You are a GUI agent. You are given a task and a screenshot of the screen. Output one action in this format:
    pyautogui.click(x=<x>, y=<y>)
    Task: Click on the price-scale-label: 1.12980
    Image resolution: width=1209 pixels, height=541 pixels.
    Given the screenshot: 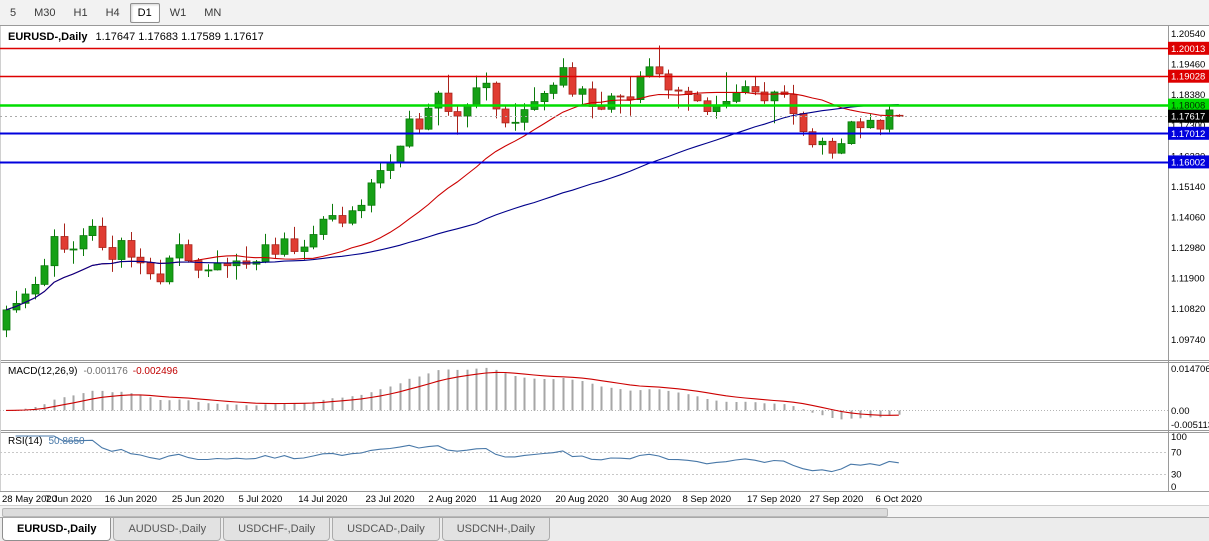 What is the action you would take?
    pyautogui.click(x=1188, y=248)
    